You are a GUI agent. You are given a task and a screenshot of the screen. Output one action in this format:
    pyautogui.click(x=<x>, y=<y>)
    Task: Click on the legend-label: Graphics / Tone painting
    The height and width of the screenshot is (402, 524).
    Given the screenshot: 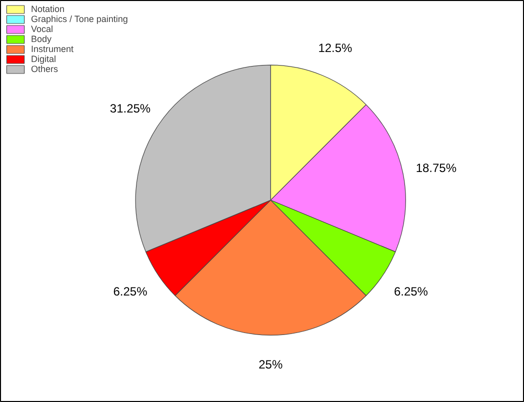 What is the action you would take?
    pyautogui.click(x=79, y=19)
    